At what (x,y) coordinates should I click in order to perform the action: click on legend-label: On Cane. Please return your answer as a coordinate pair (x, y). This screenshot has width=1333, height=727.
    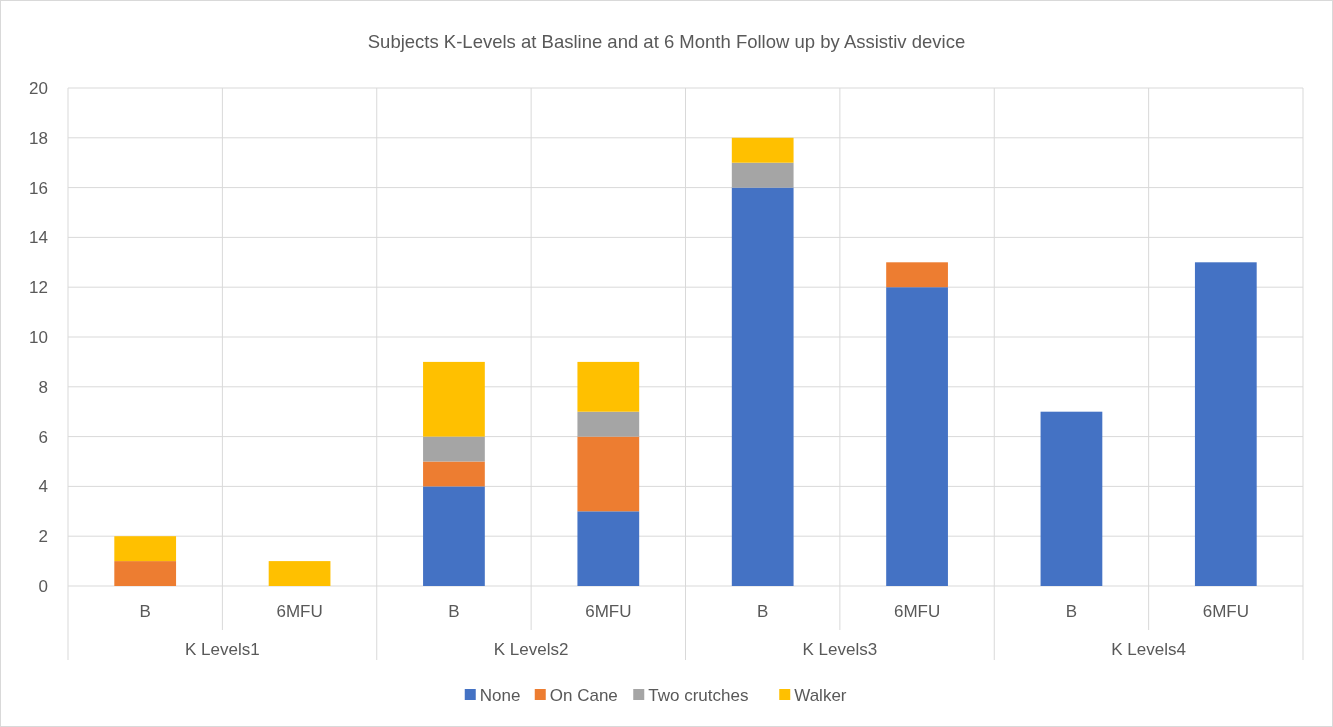
    Looking at the image, I should click on (583, 695).